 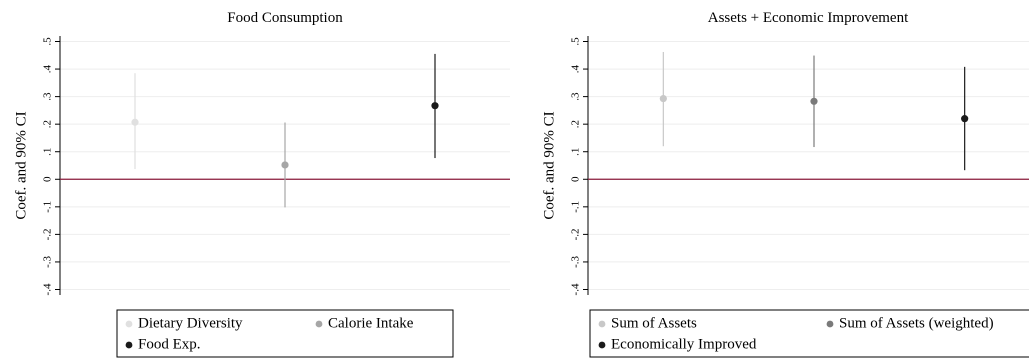 I want to click on legend-label: Dietary Diversity, so click(x=190, y=323).